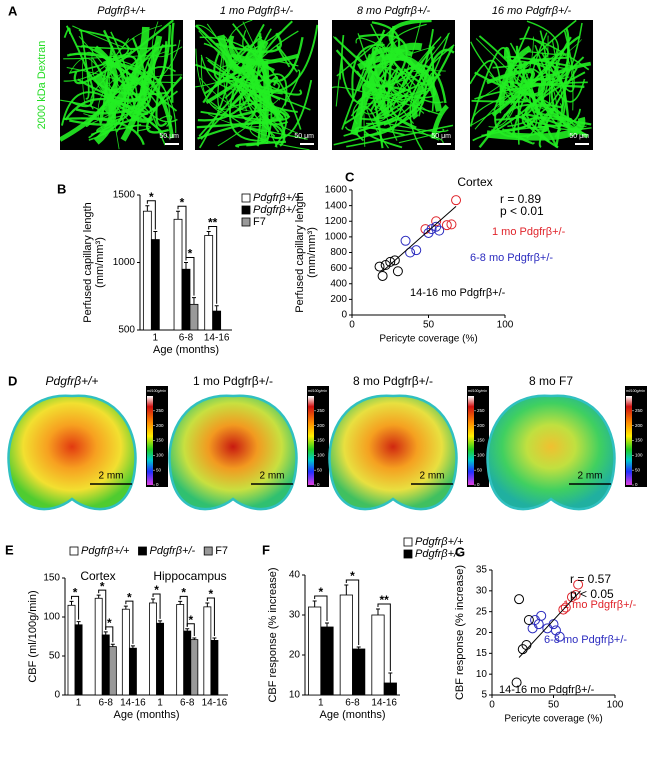  What do you see at coordinates (55, 656) in the screenshot?
I see `y-tick-label: 50` at bounding box center [55, 656].